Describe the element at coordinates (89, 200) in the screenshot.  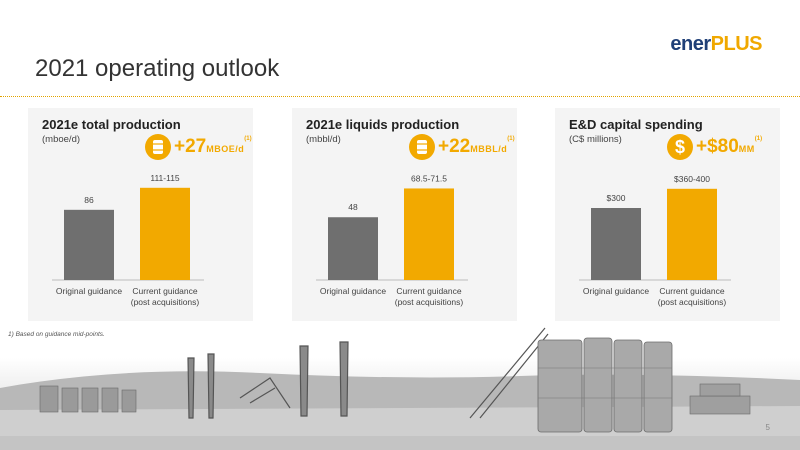
I see `bar-data-label: 86` at that location.